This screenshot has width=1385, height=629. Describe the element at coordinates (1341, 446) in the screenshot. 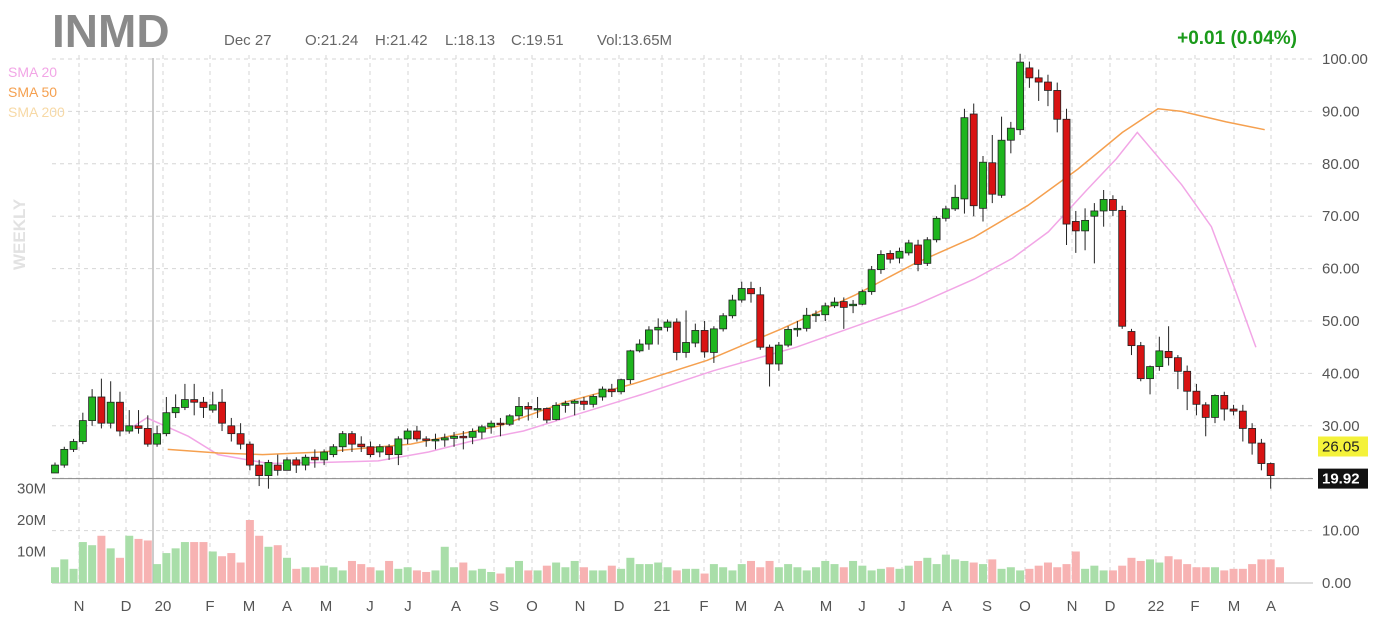

I see `last-price-label: 26.05` at that location.